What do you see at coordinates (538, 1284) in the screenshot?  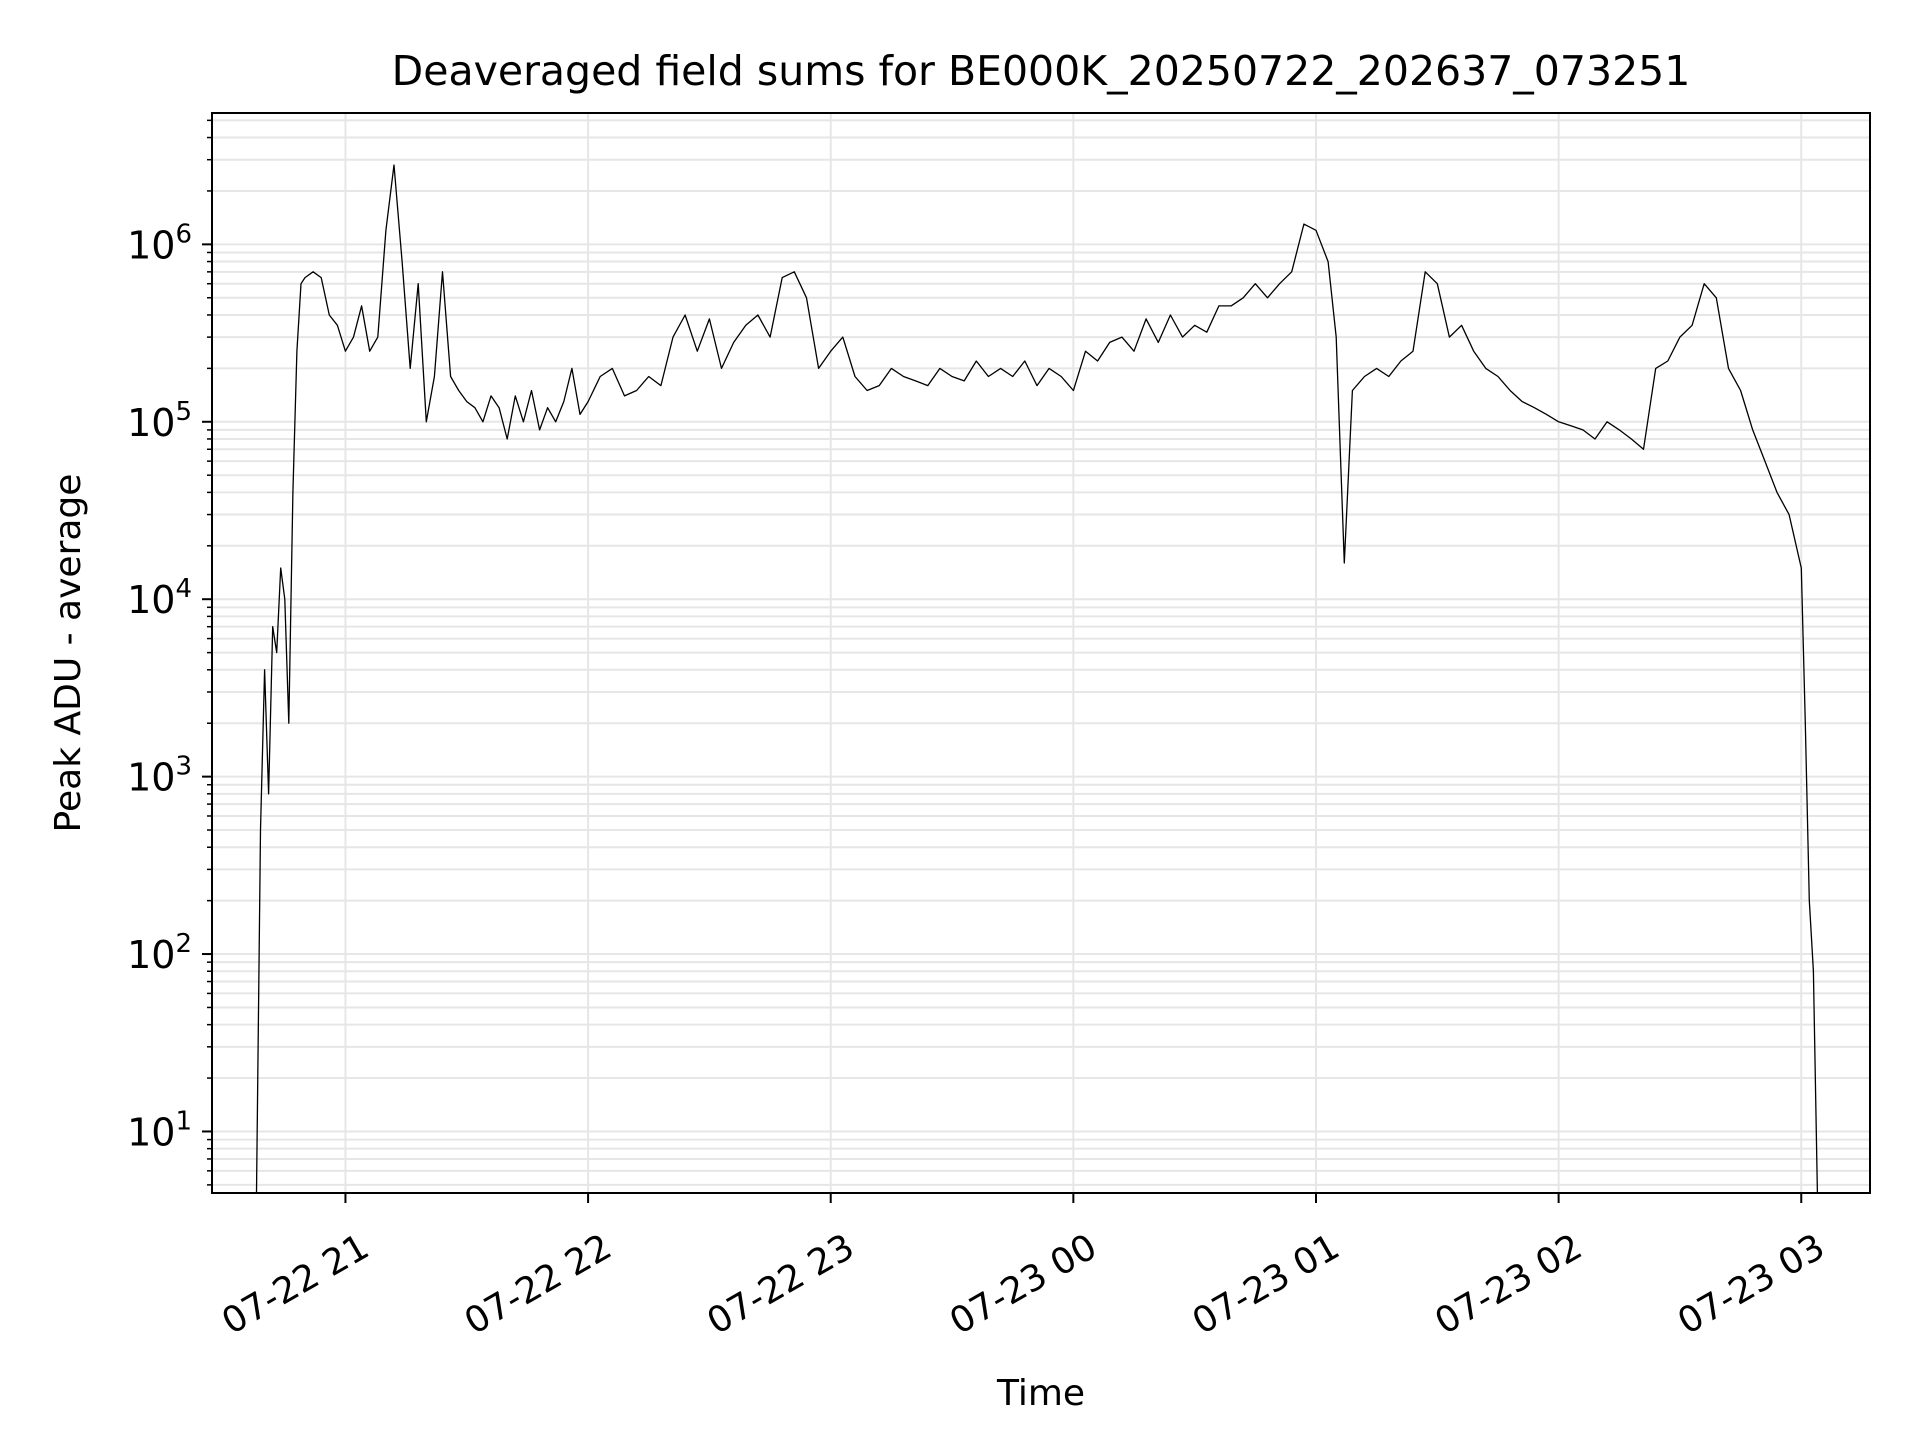 I see `x-tick-label: 07-22 22` at bounding box center [538, 1284].